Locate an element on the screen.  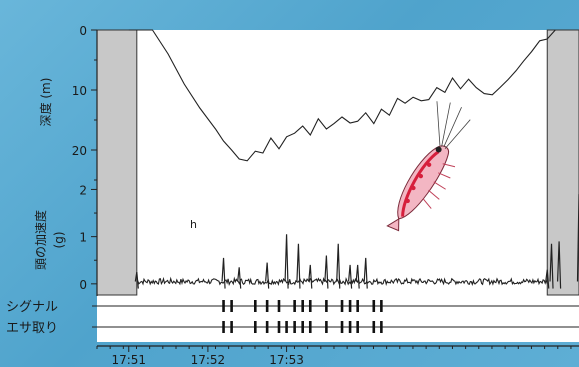
depth-axis-label: 深度 (m) is located at coordinates (45, 102).